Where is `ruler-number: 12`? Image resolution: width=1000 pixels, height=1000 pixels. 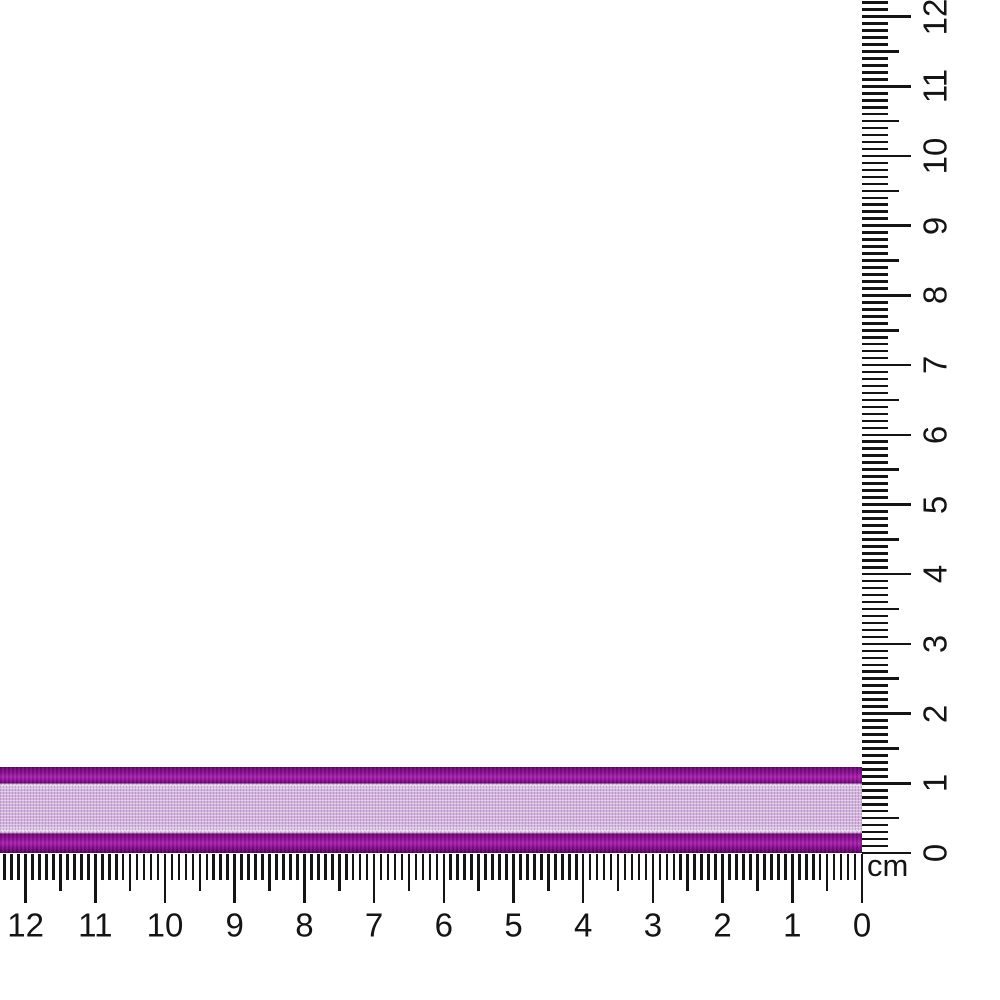
ruler-number: 12 is located at coordinates (25, 925).